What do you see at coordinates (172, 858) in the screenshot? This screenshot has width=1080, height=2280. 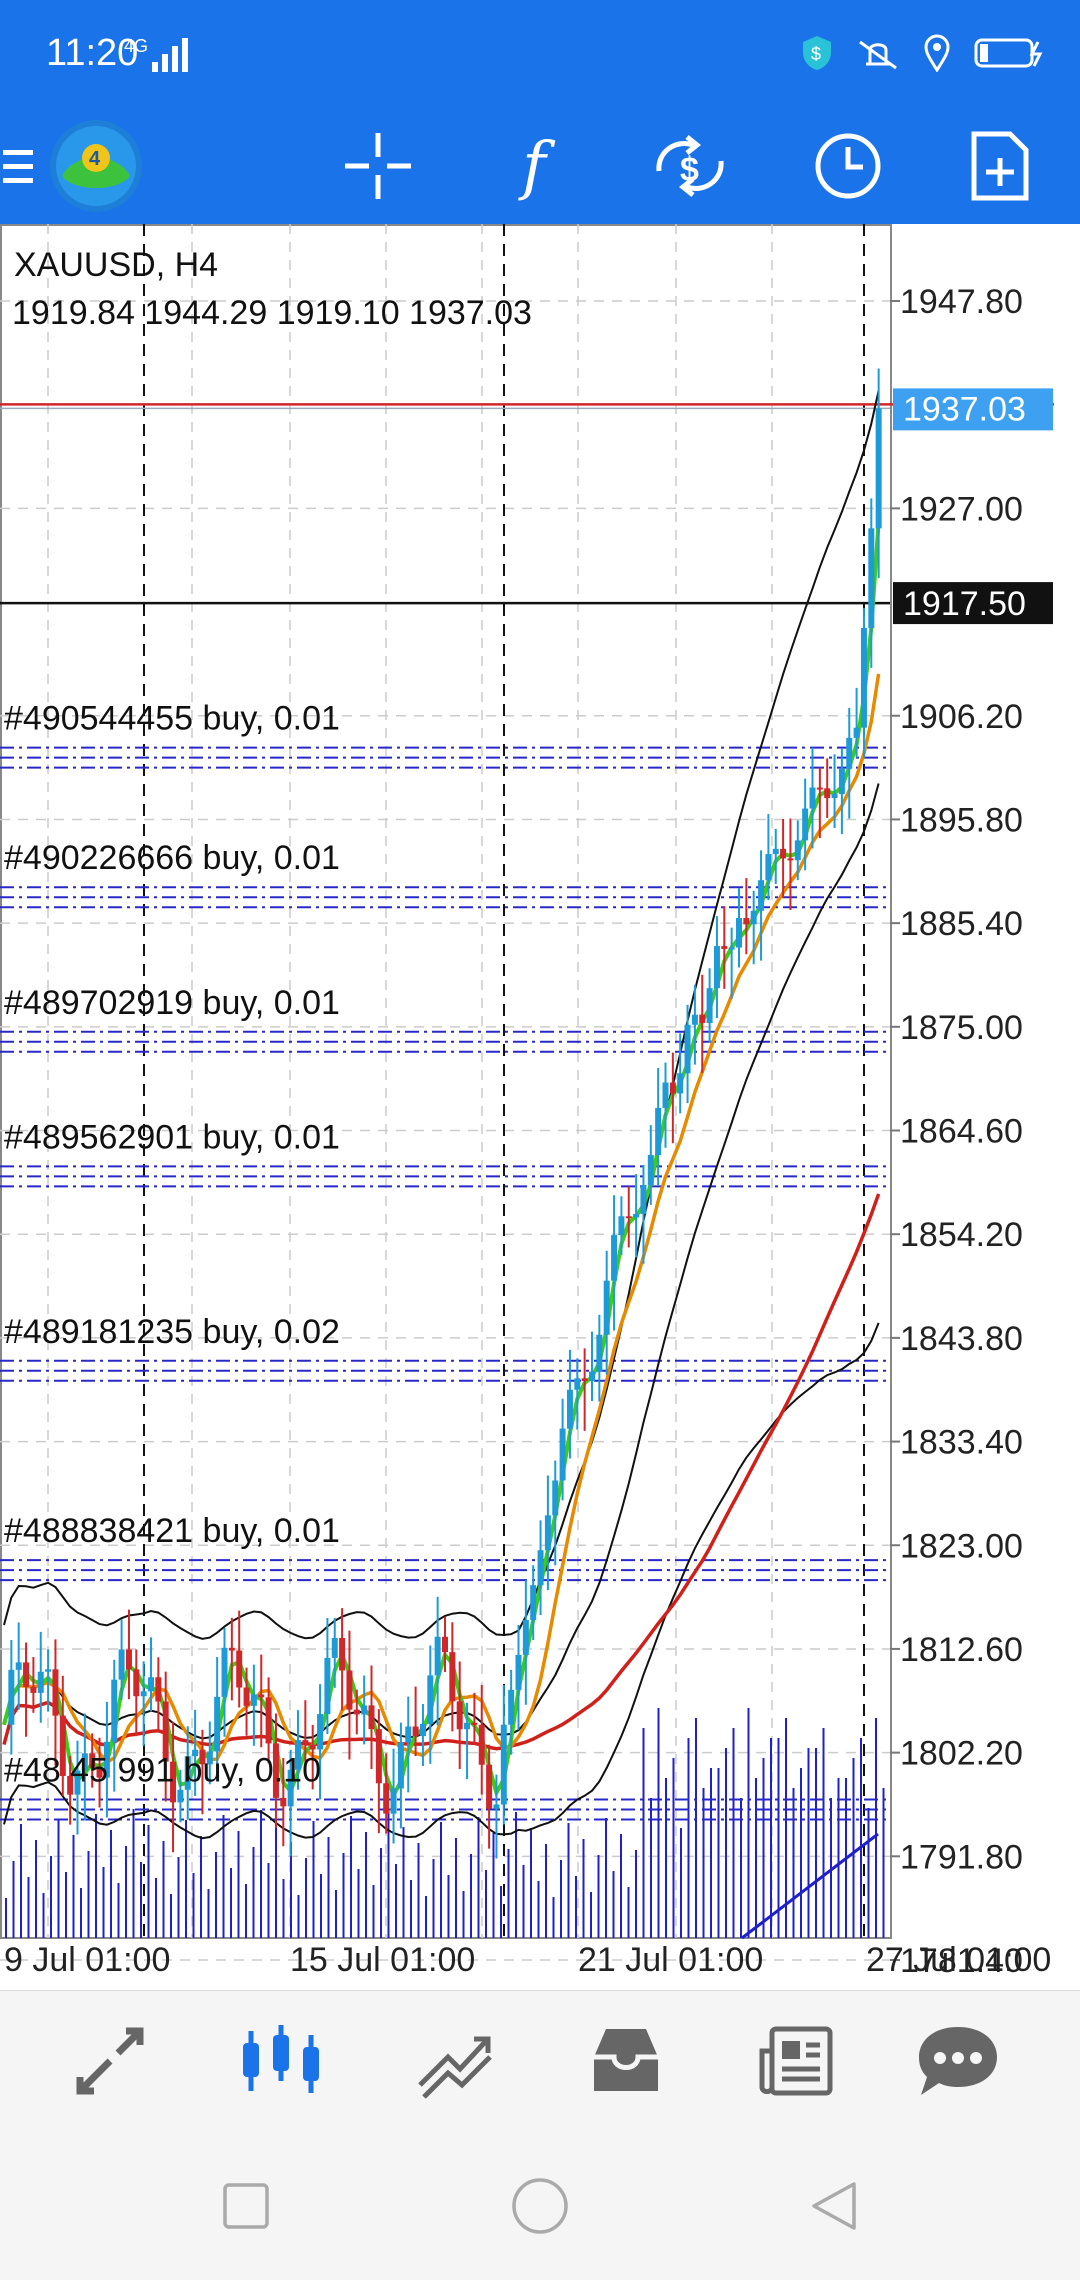 I see `order-label: #490226666 buy, 0.01` at bounding box center [172, 858].